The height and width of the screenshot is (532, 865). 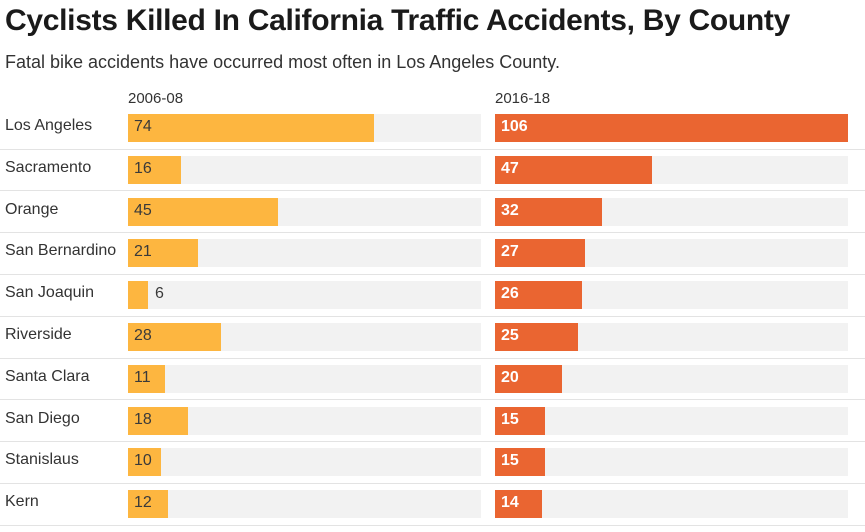 What do you see at coordinates (671, 169) in the screenshot?
I see `bar-track: 47` at bounding box center [671, 169].